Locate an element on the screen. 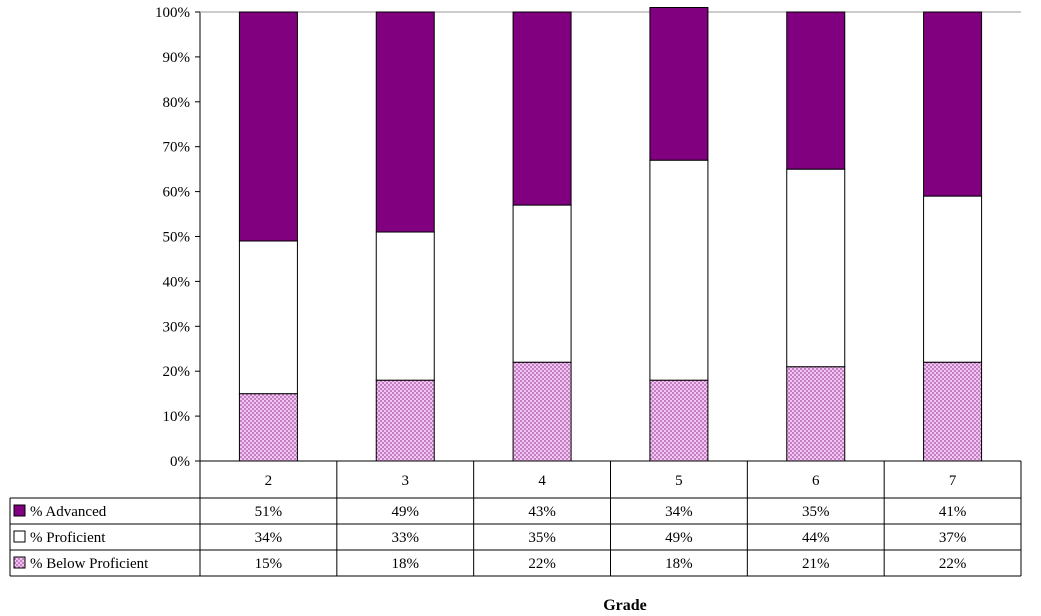  y-tick-label: 100% is located at coordinates (172, 13).